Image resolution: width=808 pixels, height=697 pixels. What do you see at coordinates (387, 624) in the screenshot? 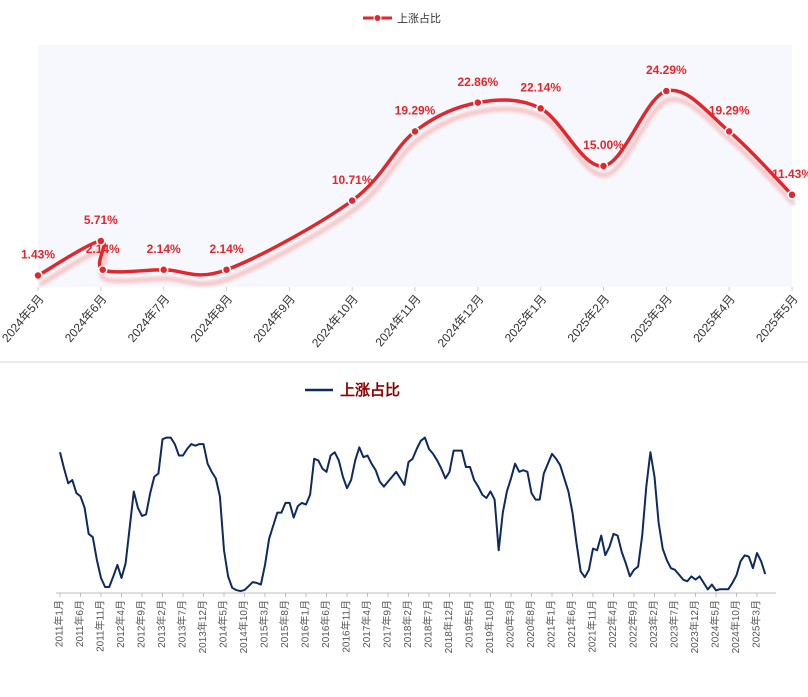
I see `x-tick-label: 2017年9月` at bounding box center [387, 624].